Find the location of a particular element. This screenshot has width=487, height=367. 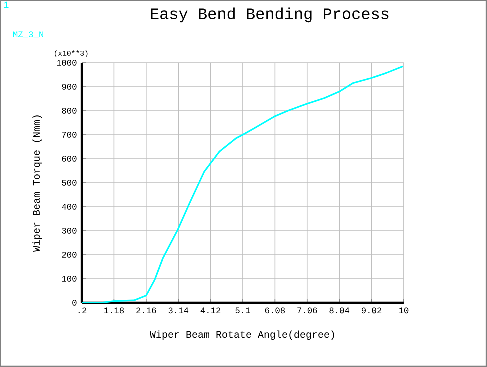

x-tick-label: 3.14 is located at coordinates (178, 311).